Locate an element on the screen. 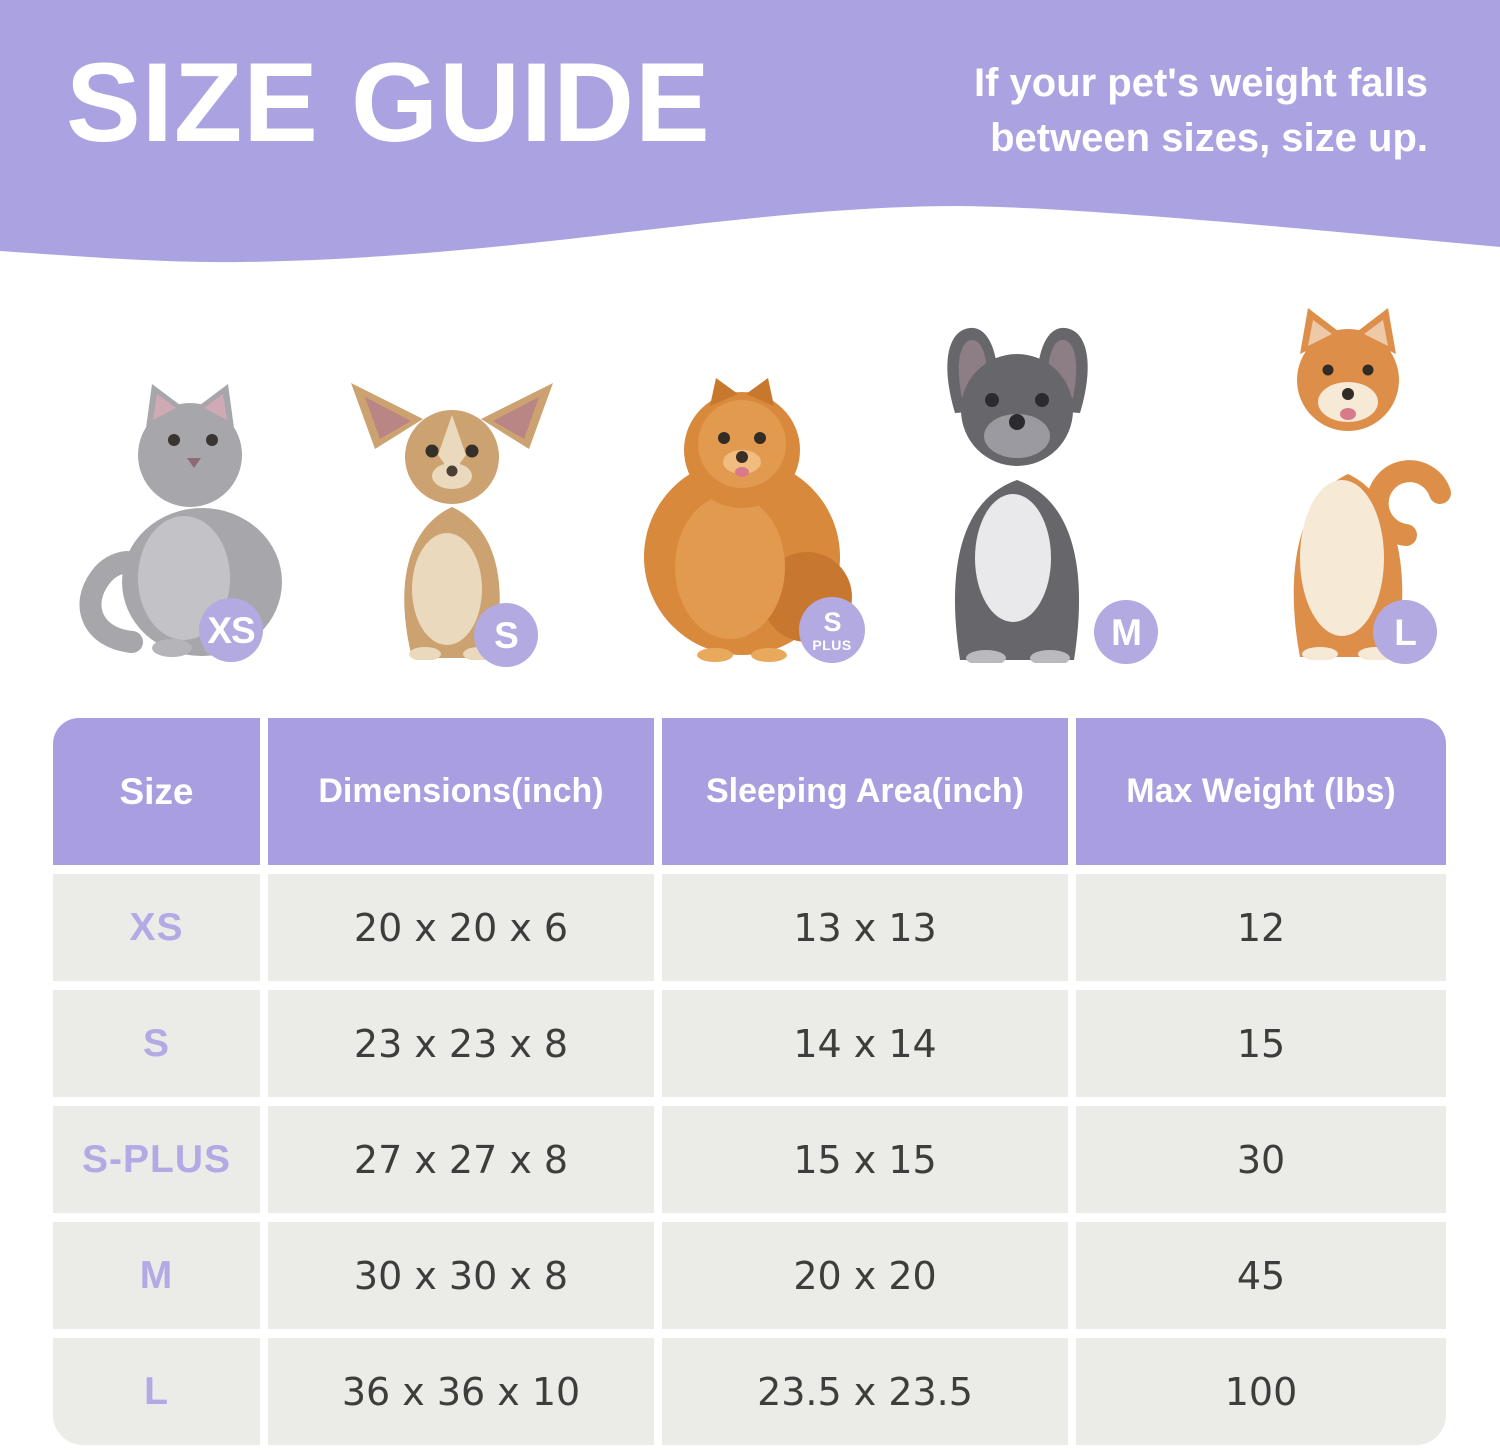 This screenshot has height=1450, width=1500. size-badge-m-label: M is located at coordinates (1126, 632).